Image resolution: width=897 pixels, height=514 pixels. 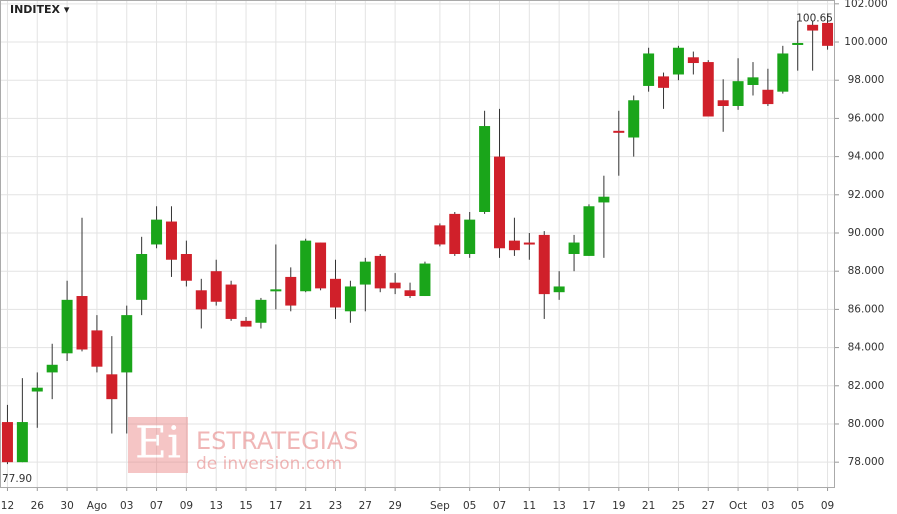 I want to click on x-tick-label: 30, so click(x=66, y=506).